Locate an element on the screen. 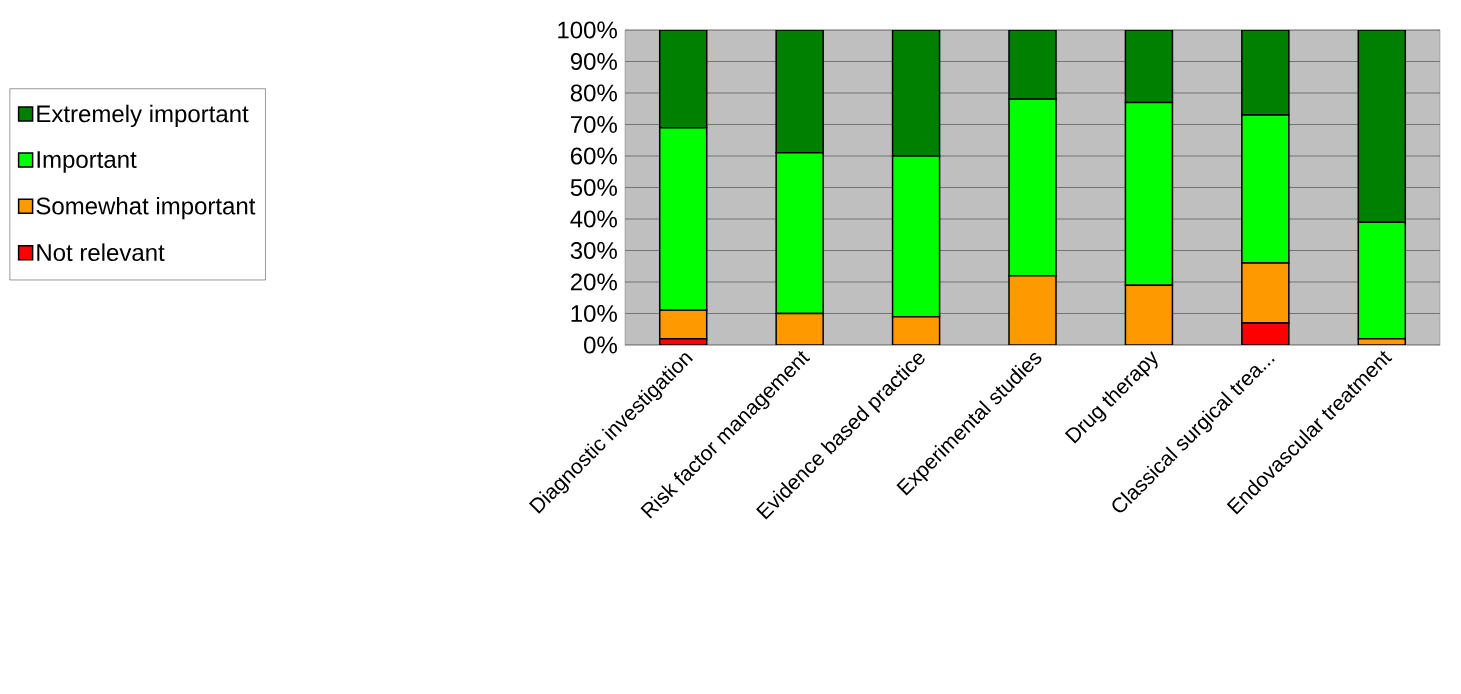 The image size is (1461, 694). y-tick-label: 0% is located at coordinates (600, 345).